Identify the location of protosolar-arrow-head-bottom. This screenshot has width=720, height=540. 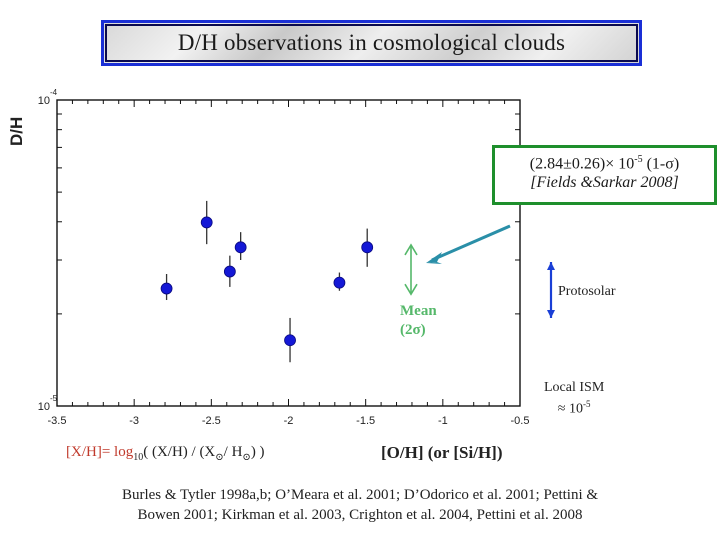
(551, 314).